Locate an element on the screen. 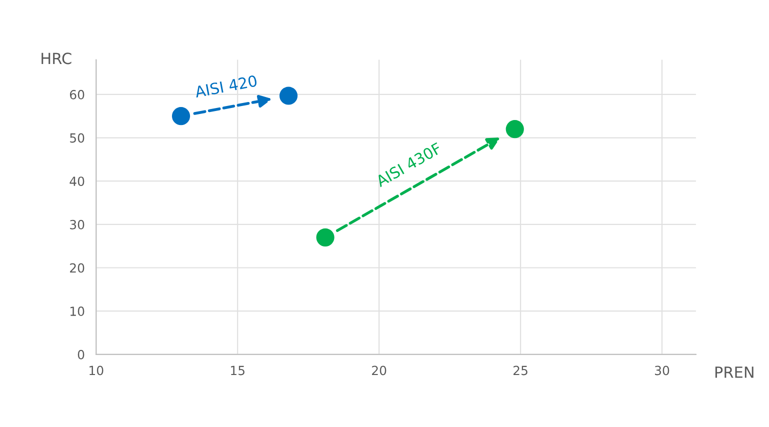  y-tick-label: 60 is located at coordinates (77, 95).